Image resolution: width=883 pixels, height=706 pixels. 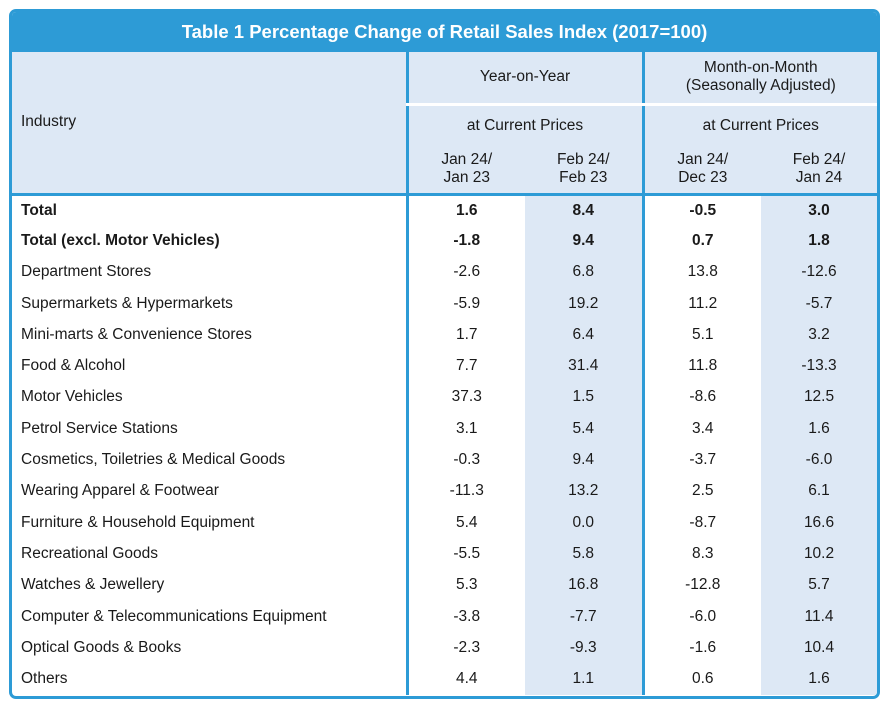 I want to click on value-cell: -5.9, so click(x=465, y=303).